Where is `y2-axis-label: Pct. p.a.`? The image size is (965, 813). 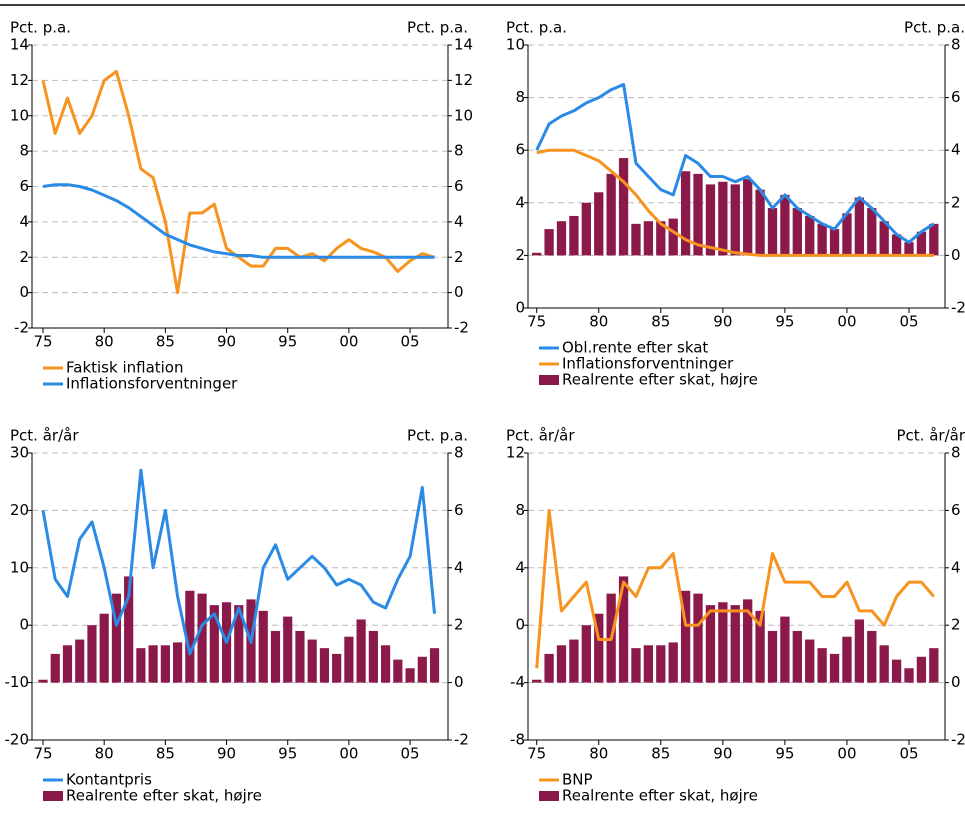
y2-axis-label: Pct. p.a. is located at coordinates (934, 28).